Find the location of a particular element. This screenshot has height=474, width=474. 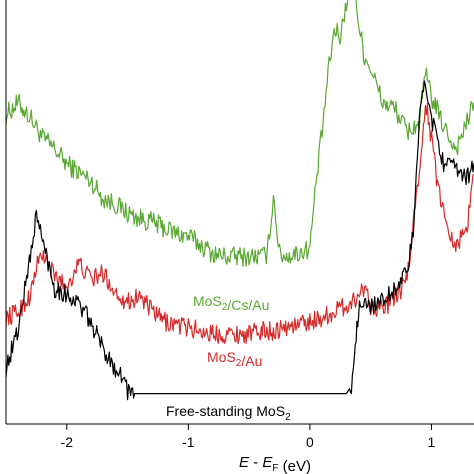

x-tick-label: -2 is located at coordinates (67, 442).